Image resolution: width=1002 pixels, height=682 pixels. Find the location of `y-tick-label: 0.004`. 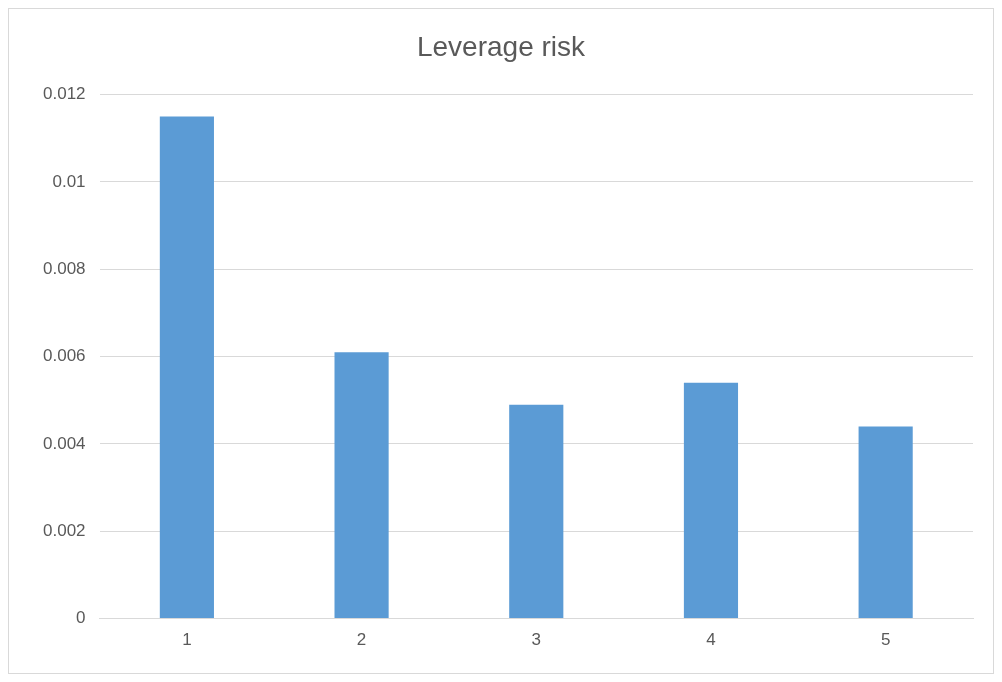

y-tick-label: 0.004 is located at coordinates (64, 443).